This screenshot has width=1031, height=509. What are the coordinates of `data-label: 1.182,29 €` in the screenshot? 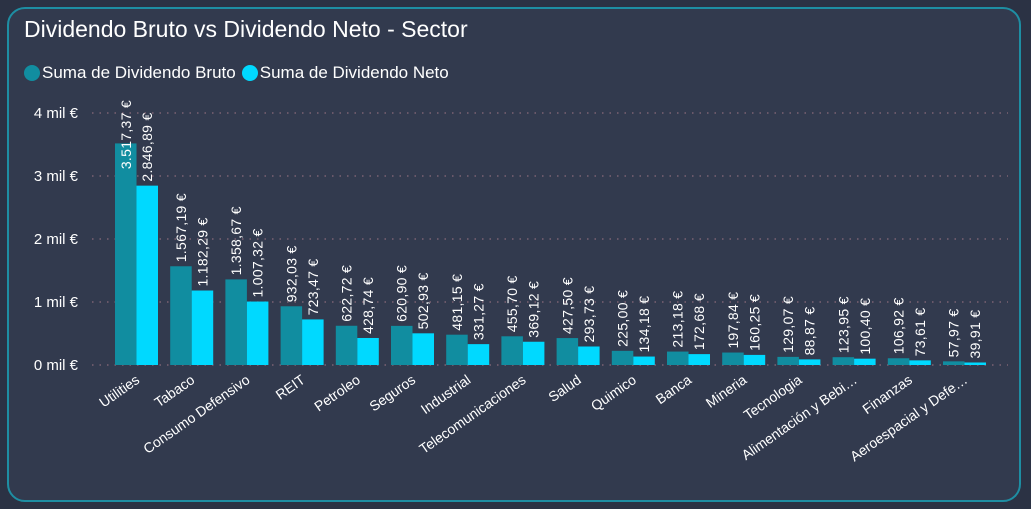 It's located at (202, 251).